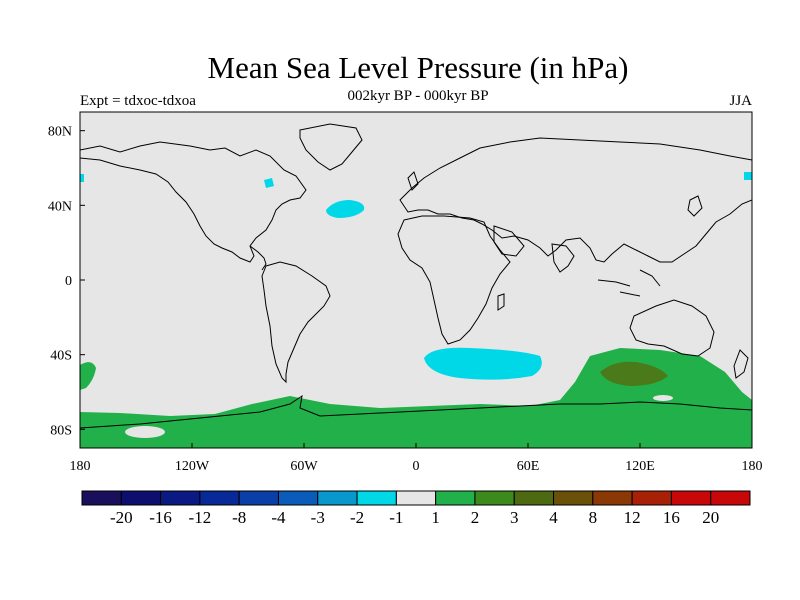 Image resolution: width=800 pixels, height=600 pixels. What do you see at coordinates (200, 517) in the screenshot?
I see `colorbar-label: -12` at bounding box center [200, 517].